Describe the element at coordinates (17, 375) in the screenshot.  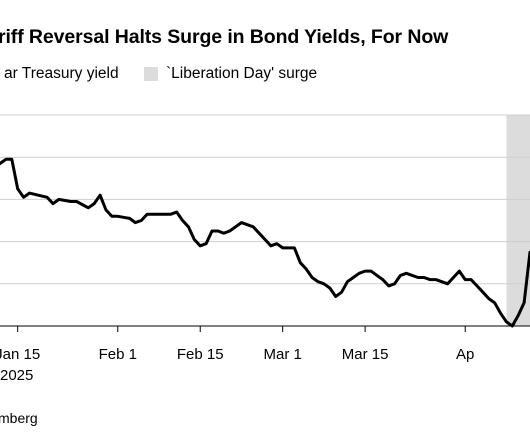
I see `x-axis-year-label: 2025` at that location.